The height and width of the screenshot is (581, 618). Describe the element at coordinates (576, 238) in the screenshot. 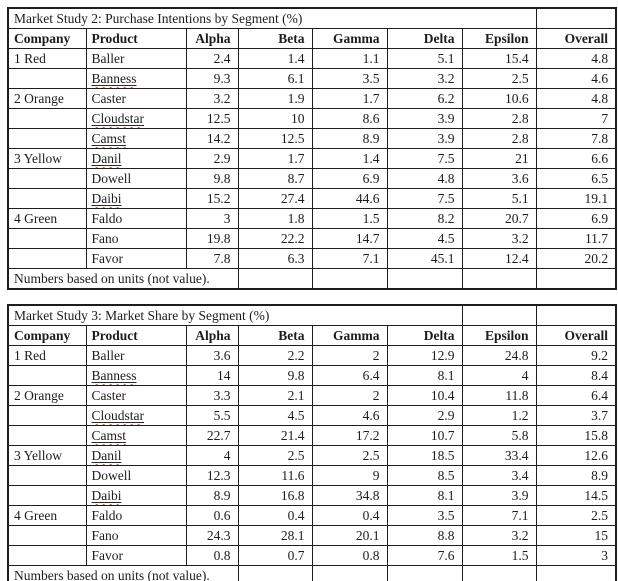

I see `value-cell: 11.7` at that location.